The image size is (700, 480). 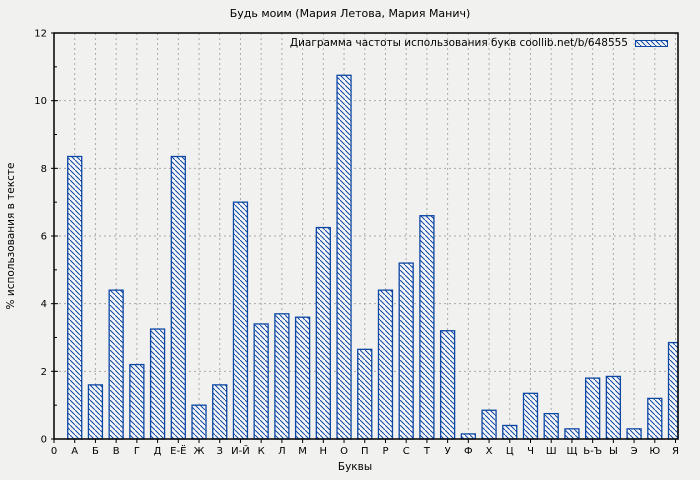 What do you see at coordinates (137, 451) in the screenshot?
I see `x-tick-label: Г` at bounding box center [137, 451].